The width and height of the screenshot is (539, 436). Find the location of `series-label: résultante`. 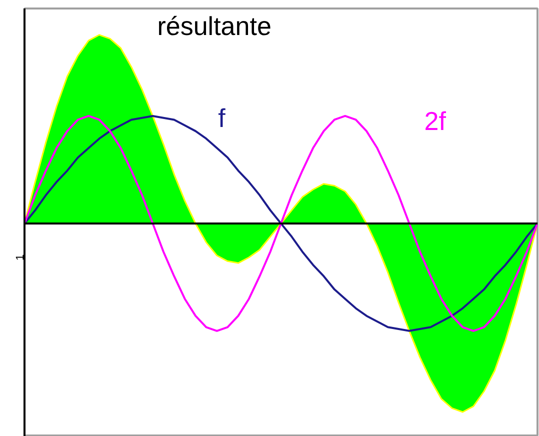

series-label: résultante is located at coordinates (214, 25).